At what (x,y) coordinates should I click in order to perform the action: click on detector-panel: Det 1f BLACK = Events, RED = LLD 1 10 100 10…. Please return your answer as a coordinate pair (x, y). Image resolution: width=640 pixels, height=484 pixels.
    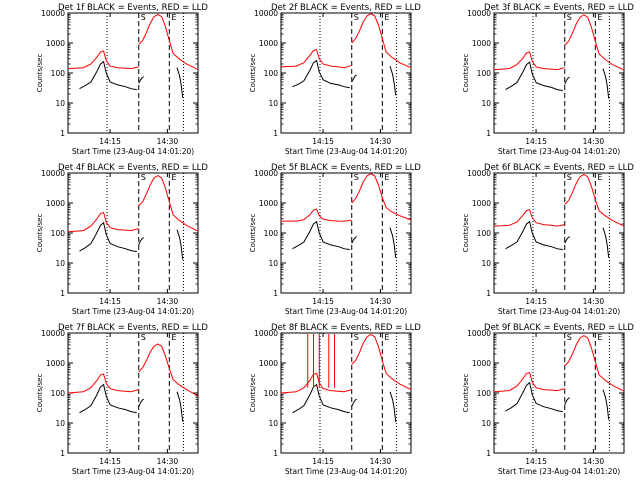
    Looking at the image, I should click on (122, 79).